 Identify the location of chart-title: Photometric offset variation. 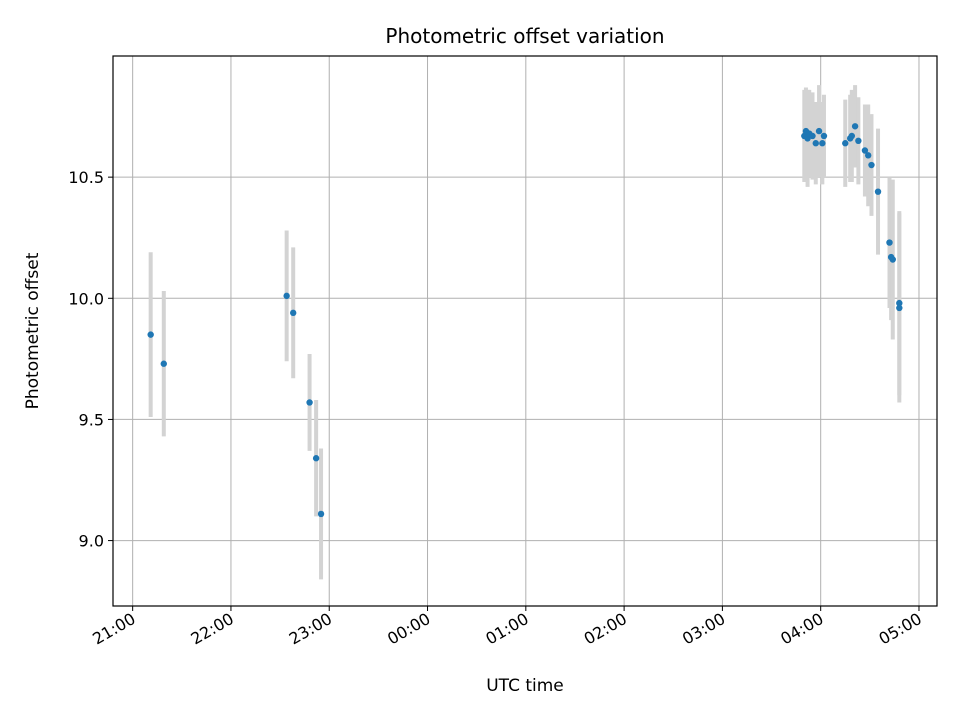
(524, 36).